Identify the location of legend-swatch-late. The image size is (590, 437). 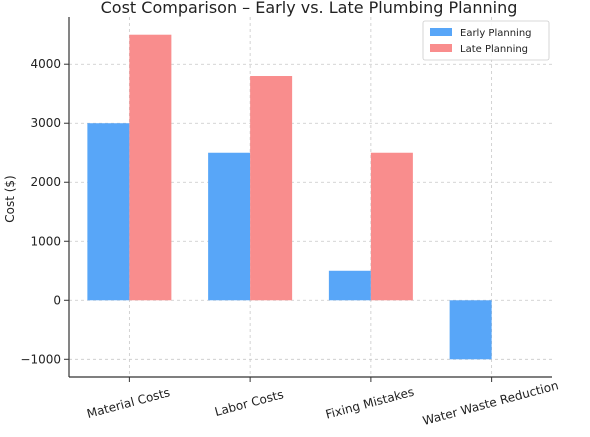
(441, 48).